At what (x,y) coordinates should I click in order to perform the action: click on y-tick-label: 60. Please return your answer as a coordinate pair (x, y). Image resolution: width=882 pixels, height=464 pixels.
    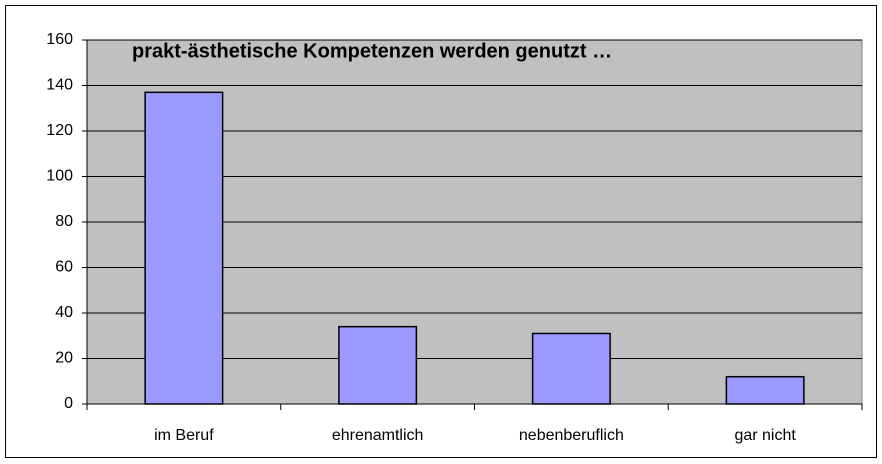
    Looking at the image, I should click on (64, 267).